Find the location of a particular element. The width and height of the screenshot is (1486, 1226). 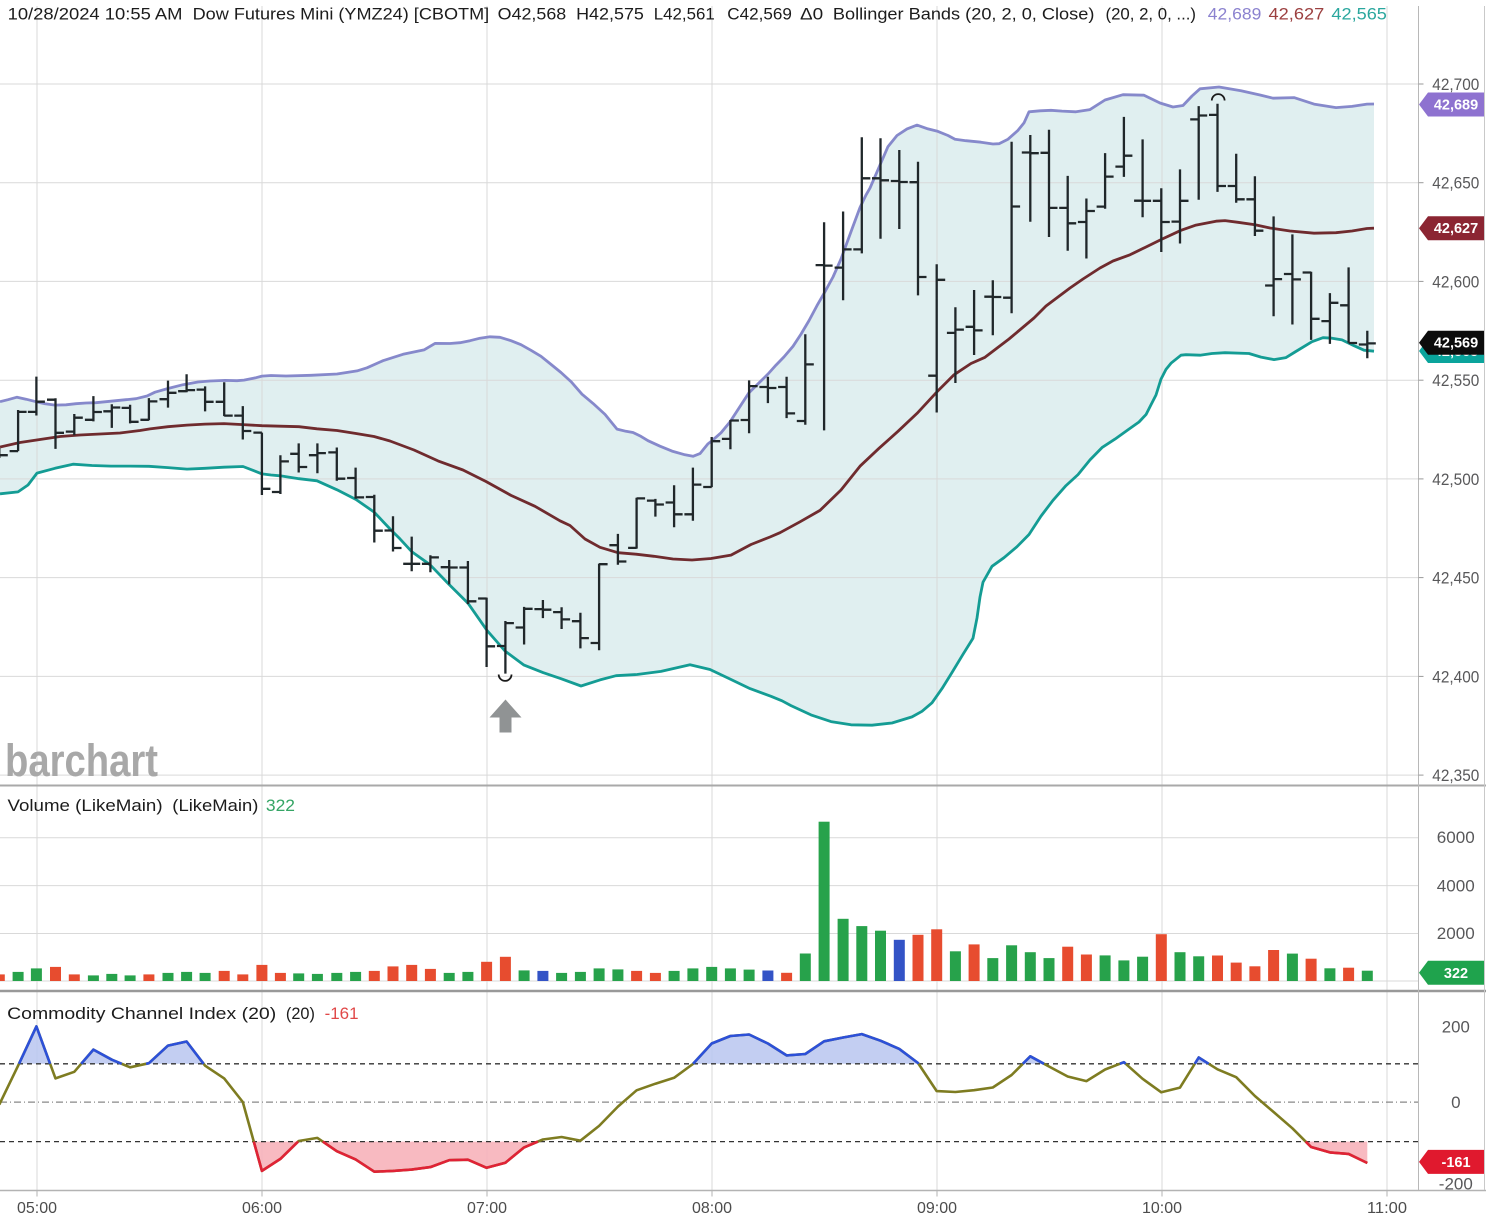

svg-text: 42,569 is located at coordinates (1456, 344).